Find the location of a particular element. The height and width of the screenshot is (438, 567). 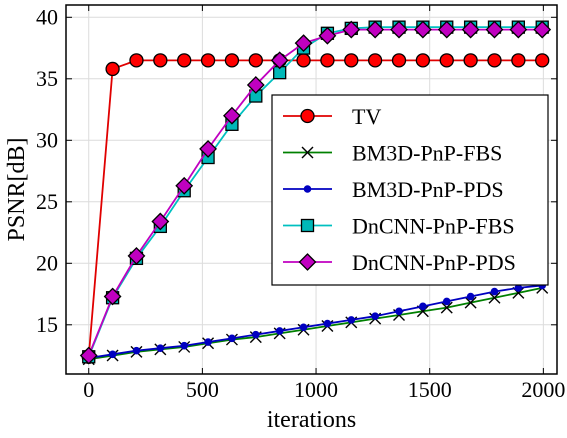

legend-label: TV is located at coordinates (366, 116).